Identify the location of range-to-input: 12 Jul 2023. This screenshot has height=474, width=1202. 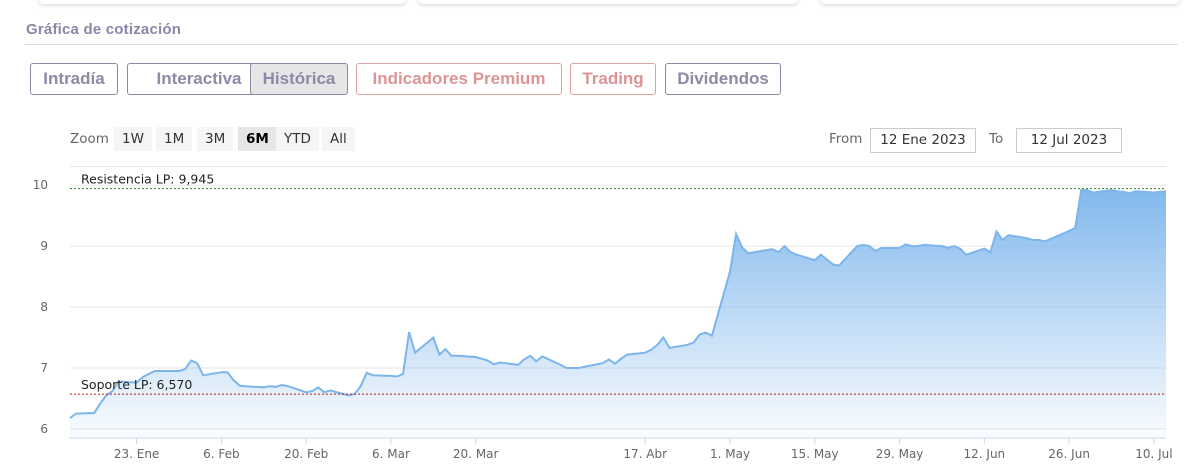
(1069, 140).